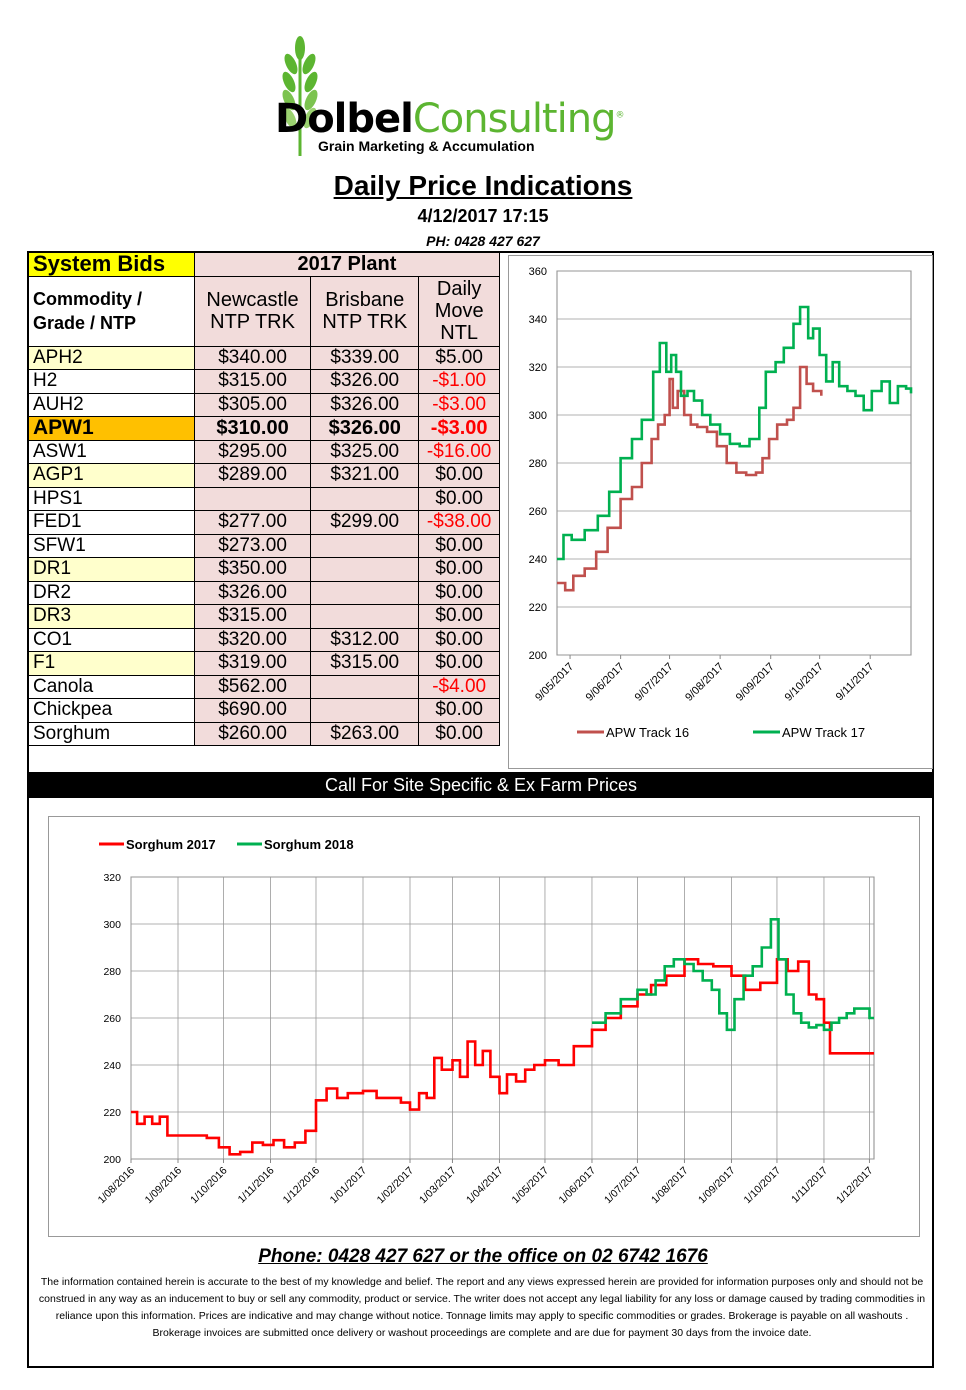 This screenshot has width=966, height=1390. Describe the element at coordinates (344, 119) in the screenshot. I see `logo-name-a: Dolbel` at that location.